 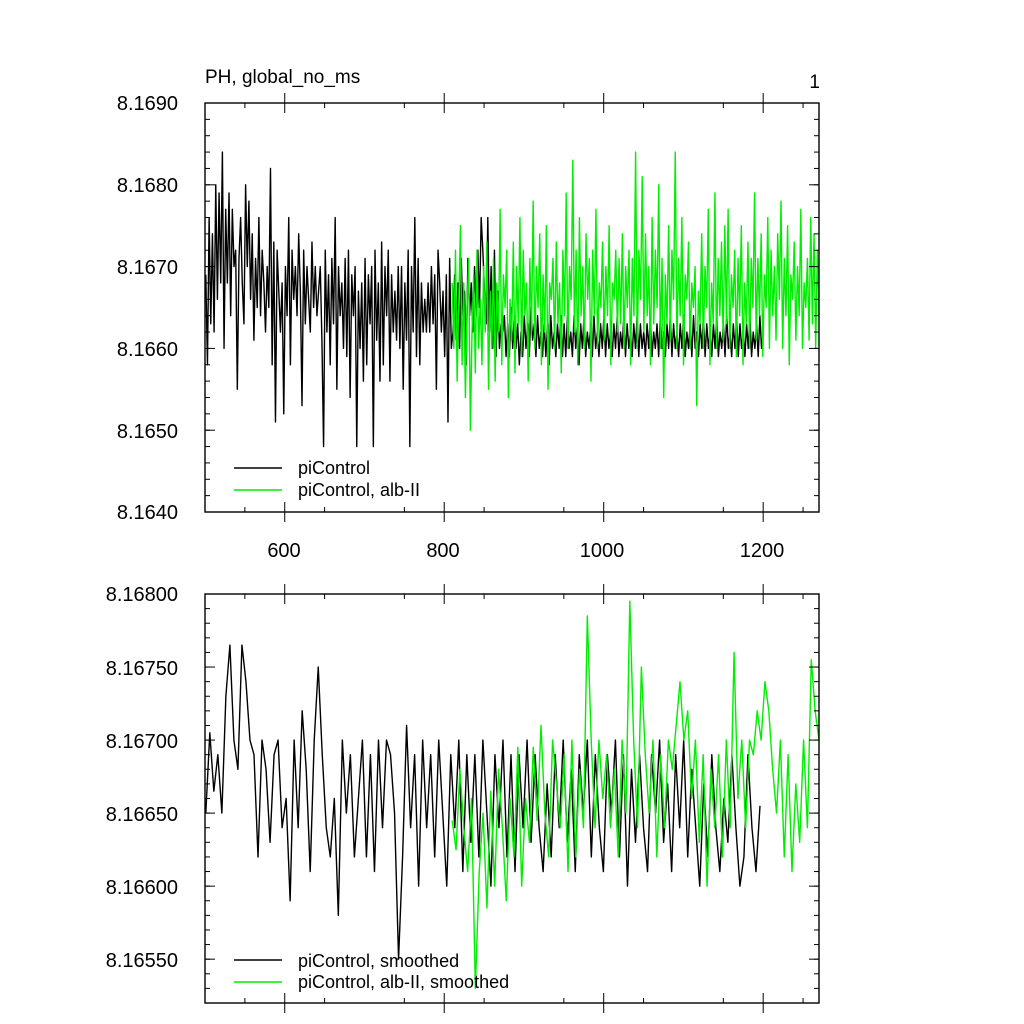 What do you see at coordinates (359, 490) in the screenshot?
I see `top-legend-label-alb: piControl, alb-II` at bounding box center [359, 490].